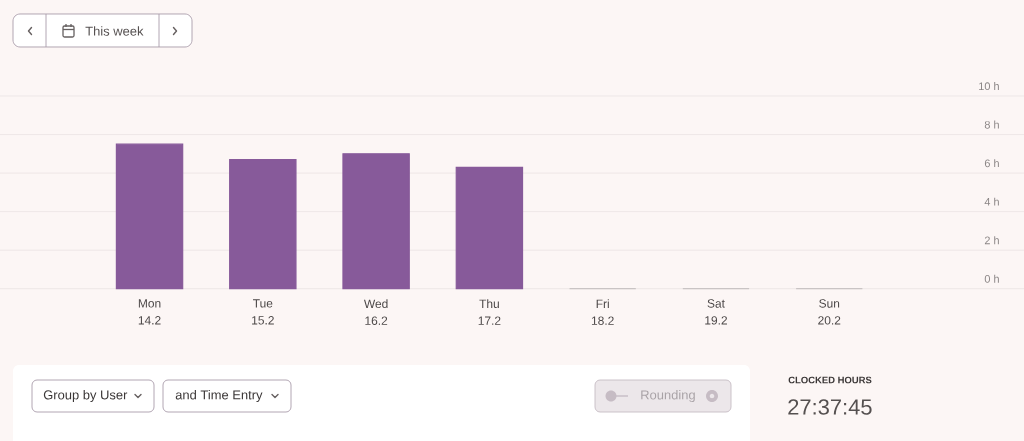 The image size is (1024, 441). Describe the element at coordinates (149, 312) in the screenshot. I see `x-tick-label: Mon 14.2` at that location.